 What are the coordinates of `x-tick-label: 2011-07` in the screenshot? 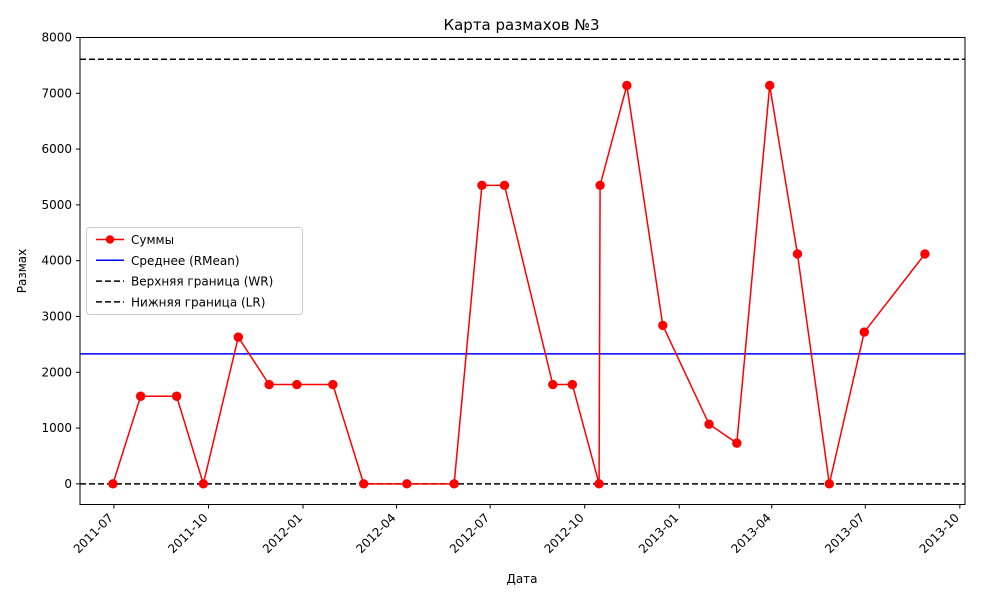 It's located at (93, 533).